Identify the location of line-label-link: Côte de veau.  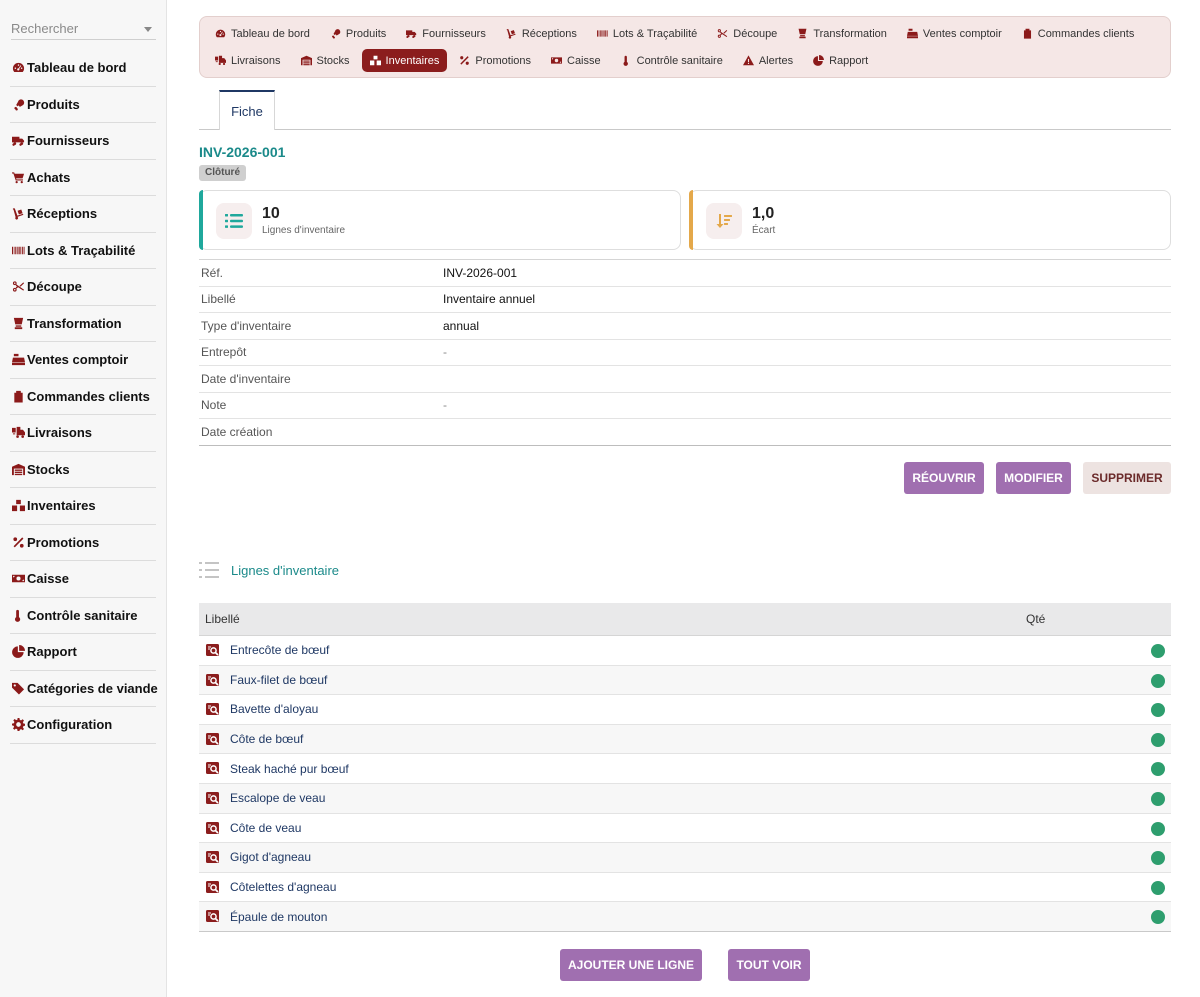
(266, 827).